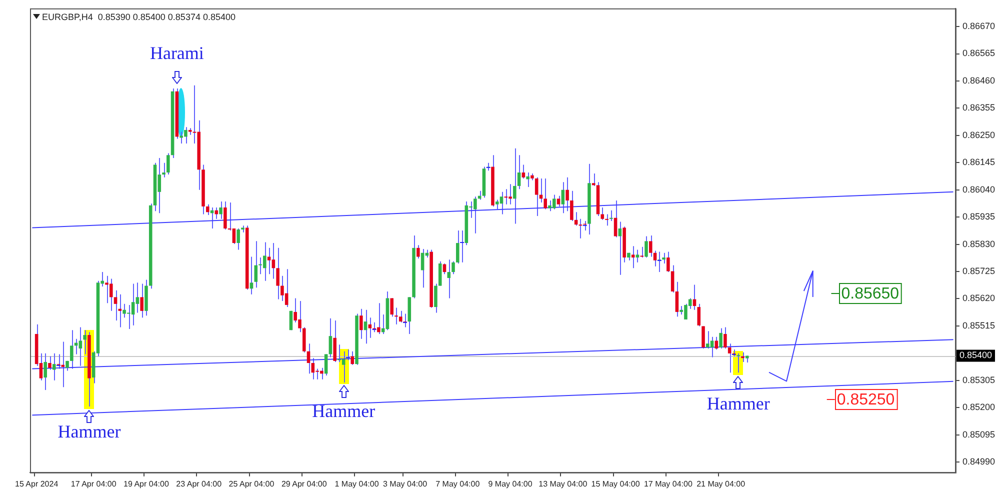 The width and height of the screenshot is (1000, 494). What do you see at coordinates (865, 399) in the screenshot?
I see `annotation: 0.85250` at bounding box center [865, 399].